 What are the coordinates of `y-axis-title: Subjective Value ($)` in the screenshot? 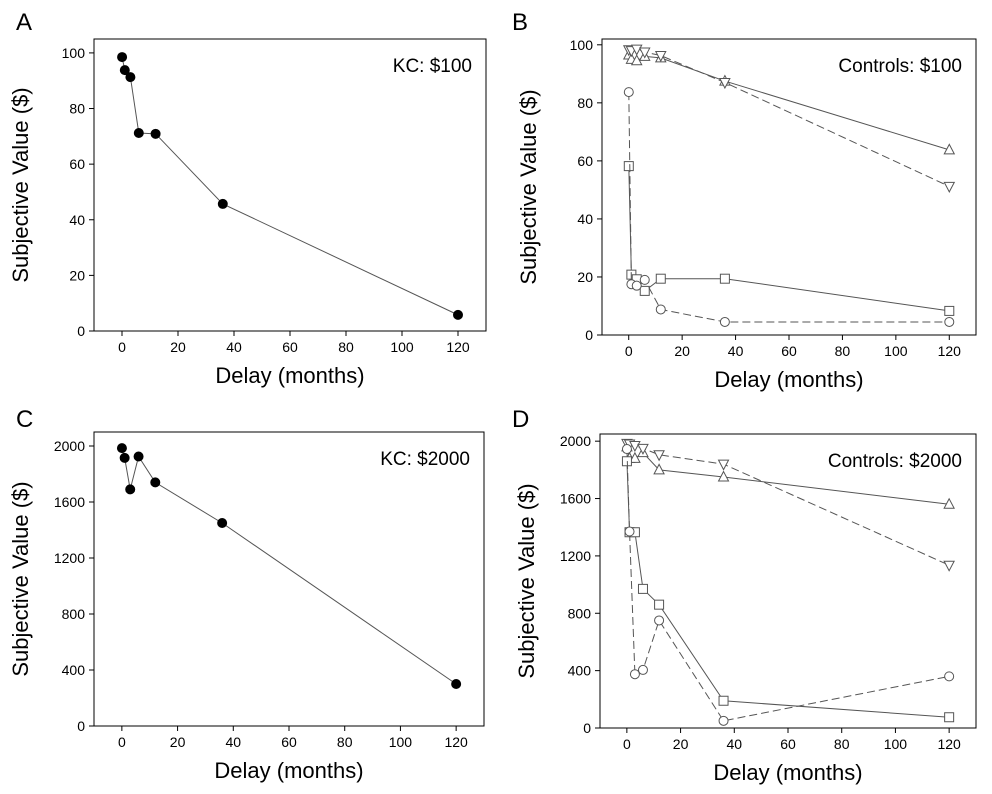 It's located at (528, 186).